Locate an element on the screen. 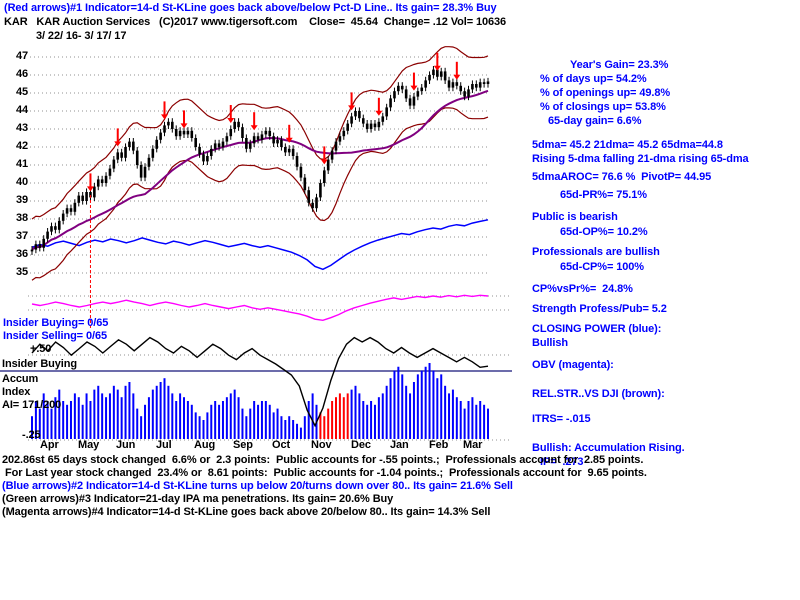 This screenshot has width=800, height=600. y-axis-label: 38 is located at coordinates (21, 218).